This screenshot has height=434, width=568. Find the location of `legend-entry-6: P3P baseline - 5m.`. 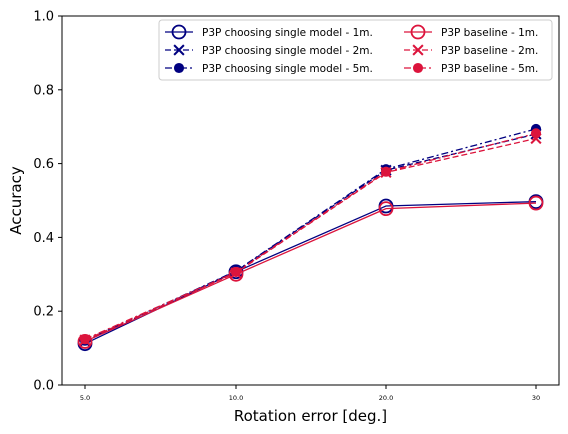

legend-entry-6: P3P baseline - 5m. is located at coordinates (471, 68).